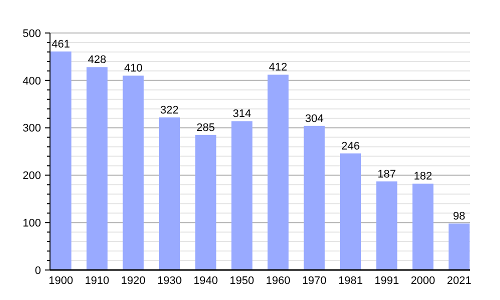 Image resolution: width=500 pixels, height=300 pixels. Describe the element at coordinates (61, 44) in the screenshot. I see `data-label: 461` at that location.